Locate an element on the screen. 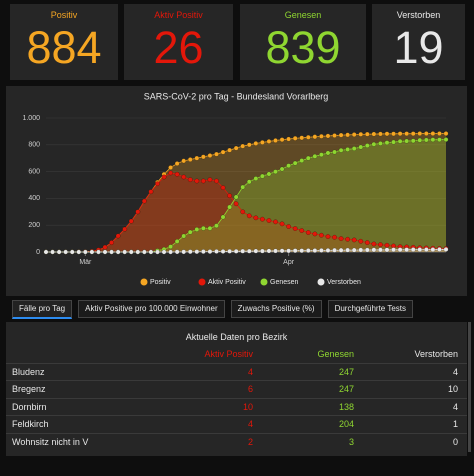 The width and height of the screenshot is (474, 476). tab: Zuwachs Positive (%) is located at coordinates (276, 309).